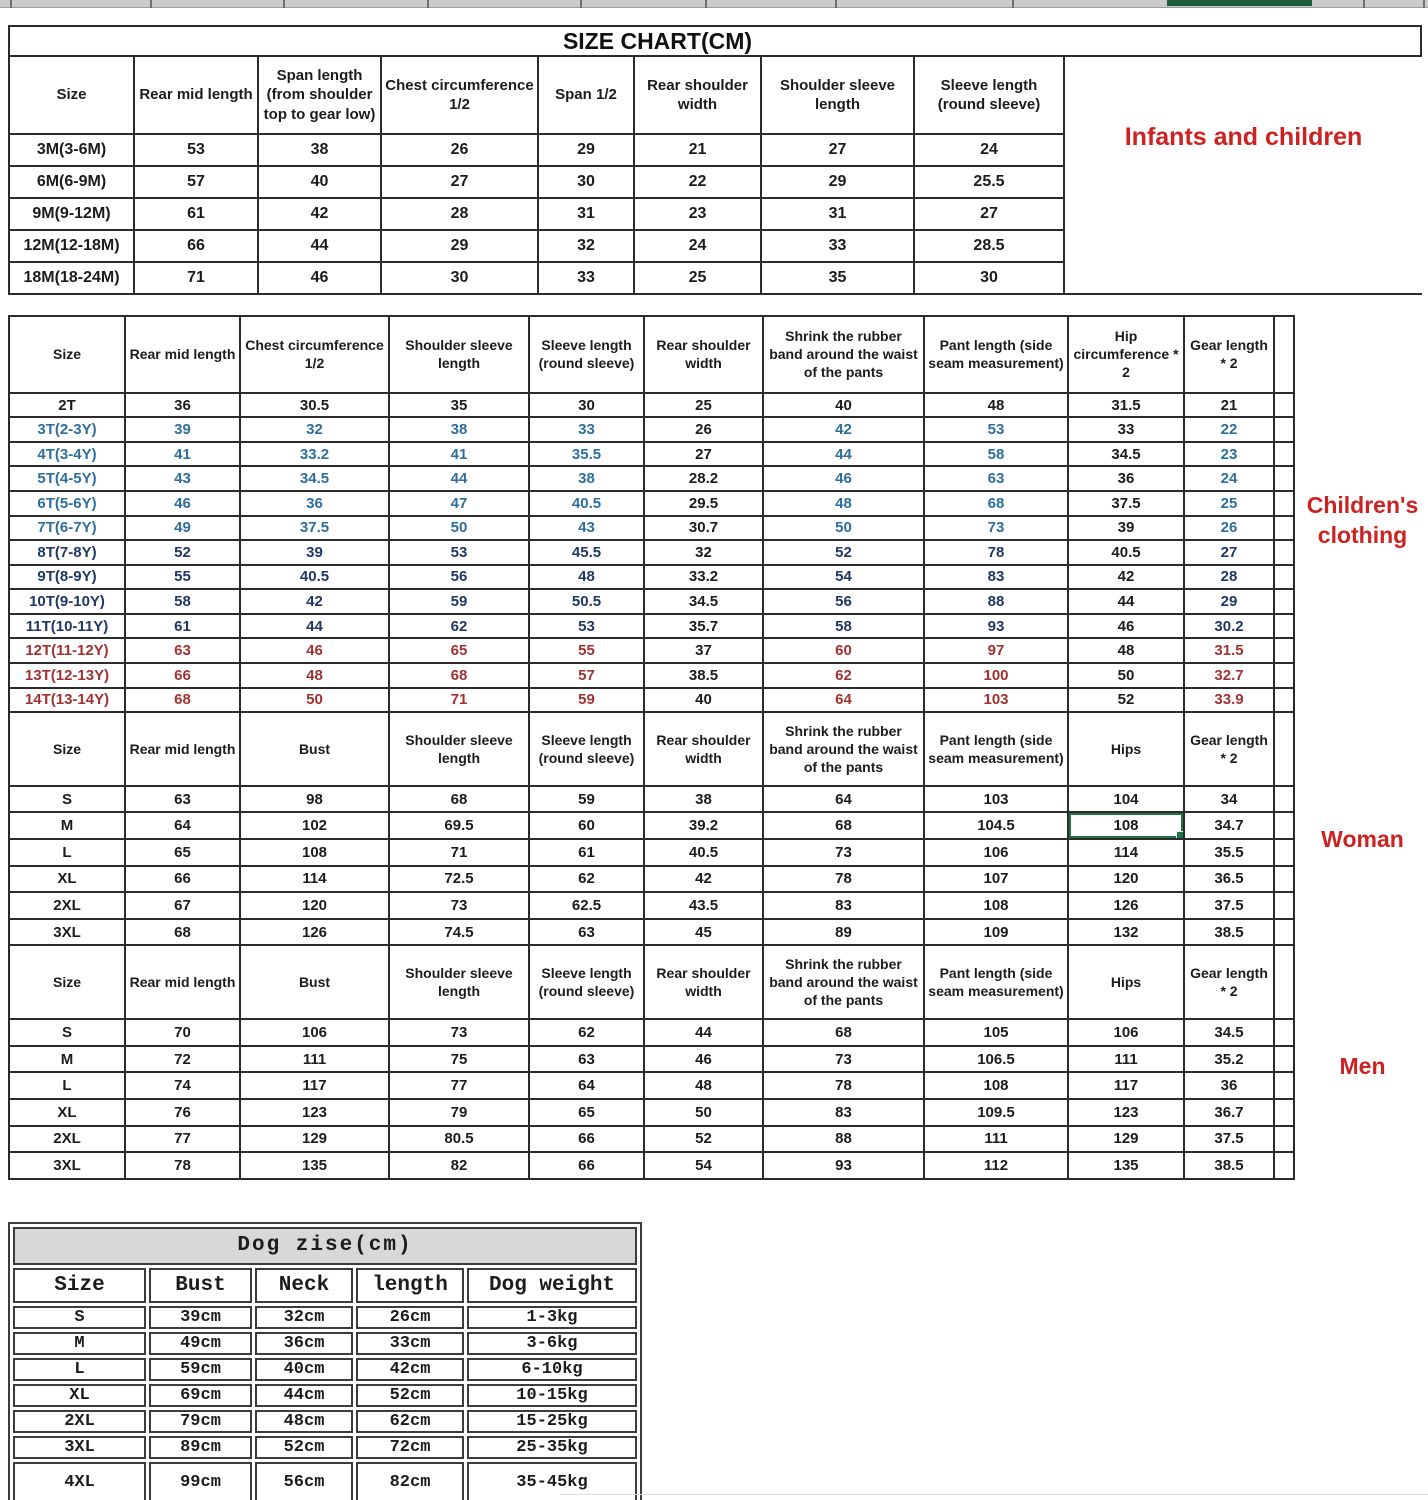 This screenshot has height=1500, width=1428. What do you see at coordinates (67, 932) in the screenshot?
I see `table-cell: 3XL` at bounding box center [67, 932].